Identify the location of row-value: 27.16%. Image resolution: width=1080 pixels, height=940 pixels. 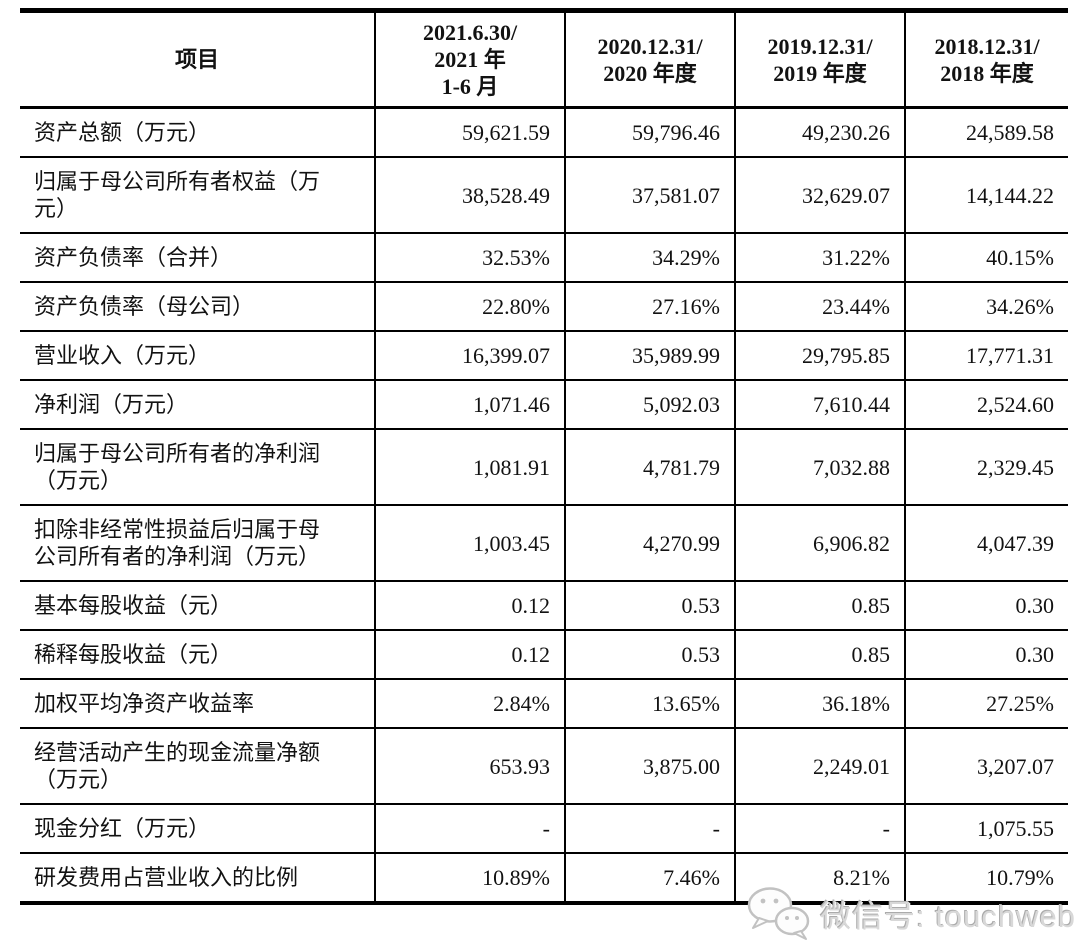
(649, 306).